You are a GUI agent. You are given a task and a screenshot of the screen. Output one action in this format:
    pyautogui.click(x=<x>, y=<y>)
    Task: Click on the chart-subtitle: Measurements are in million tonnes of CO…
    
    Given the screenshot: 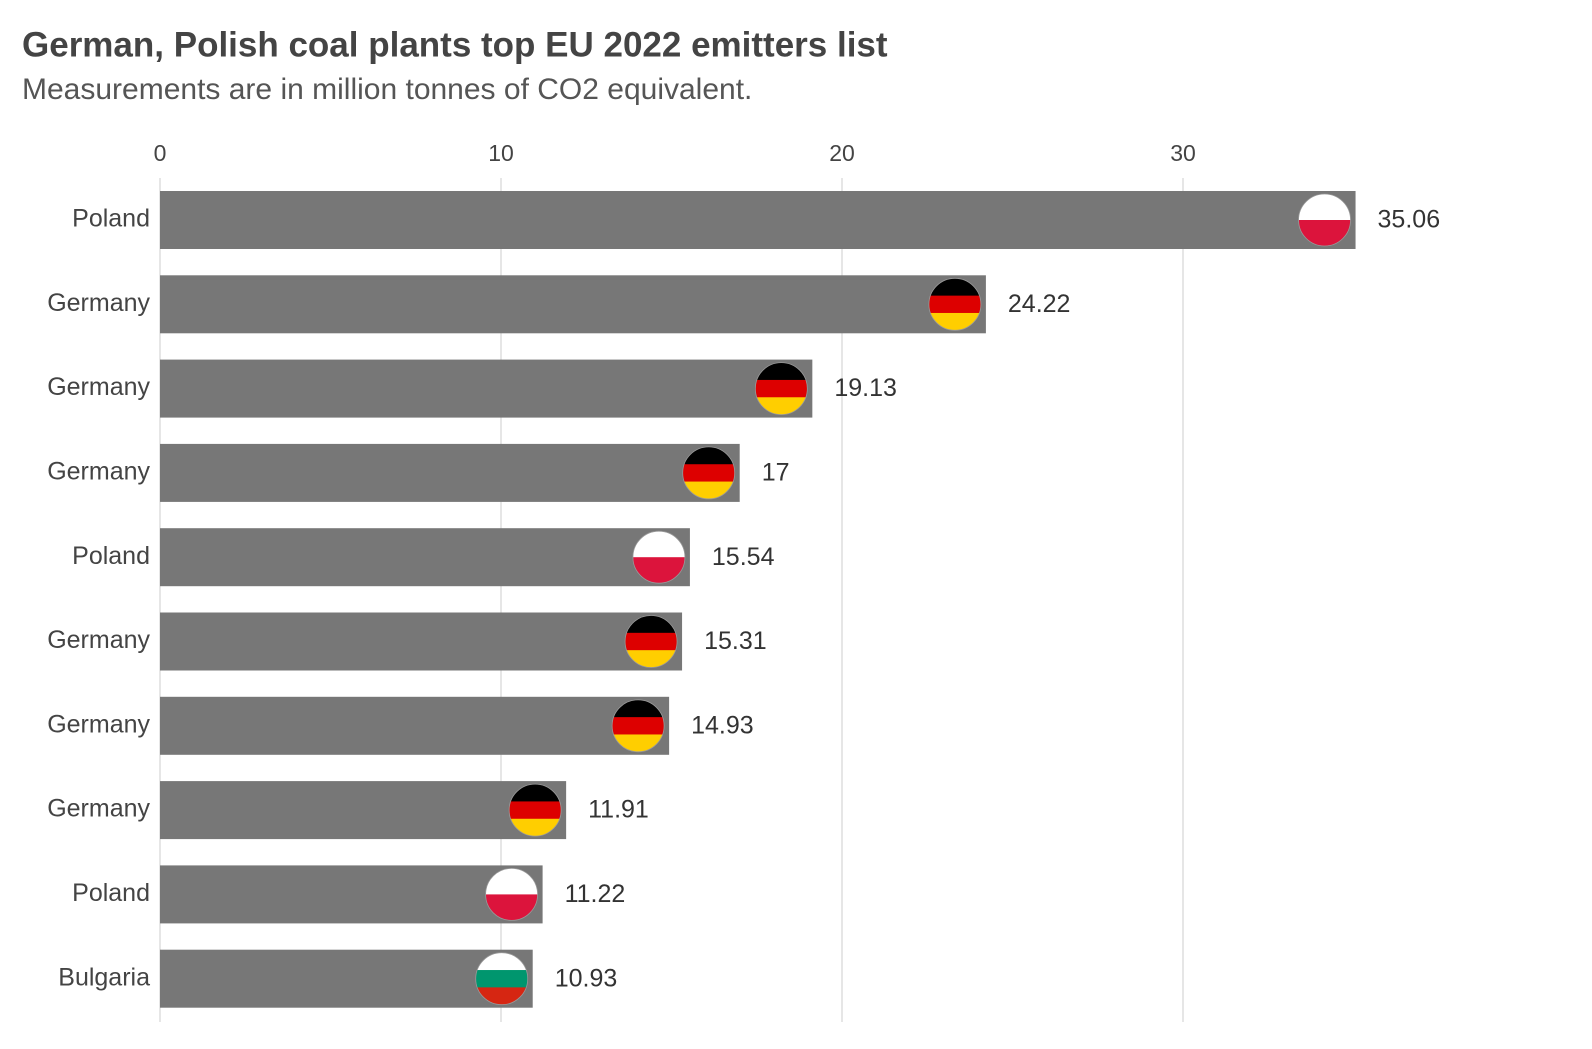 What is the action you would take?
    pyautogui.click(x=387, y=89)
    